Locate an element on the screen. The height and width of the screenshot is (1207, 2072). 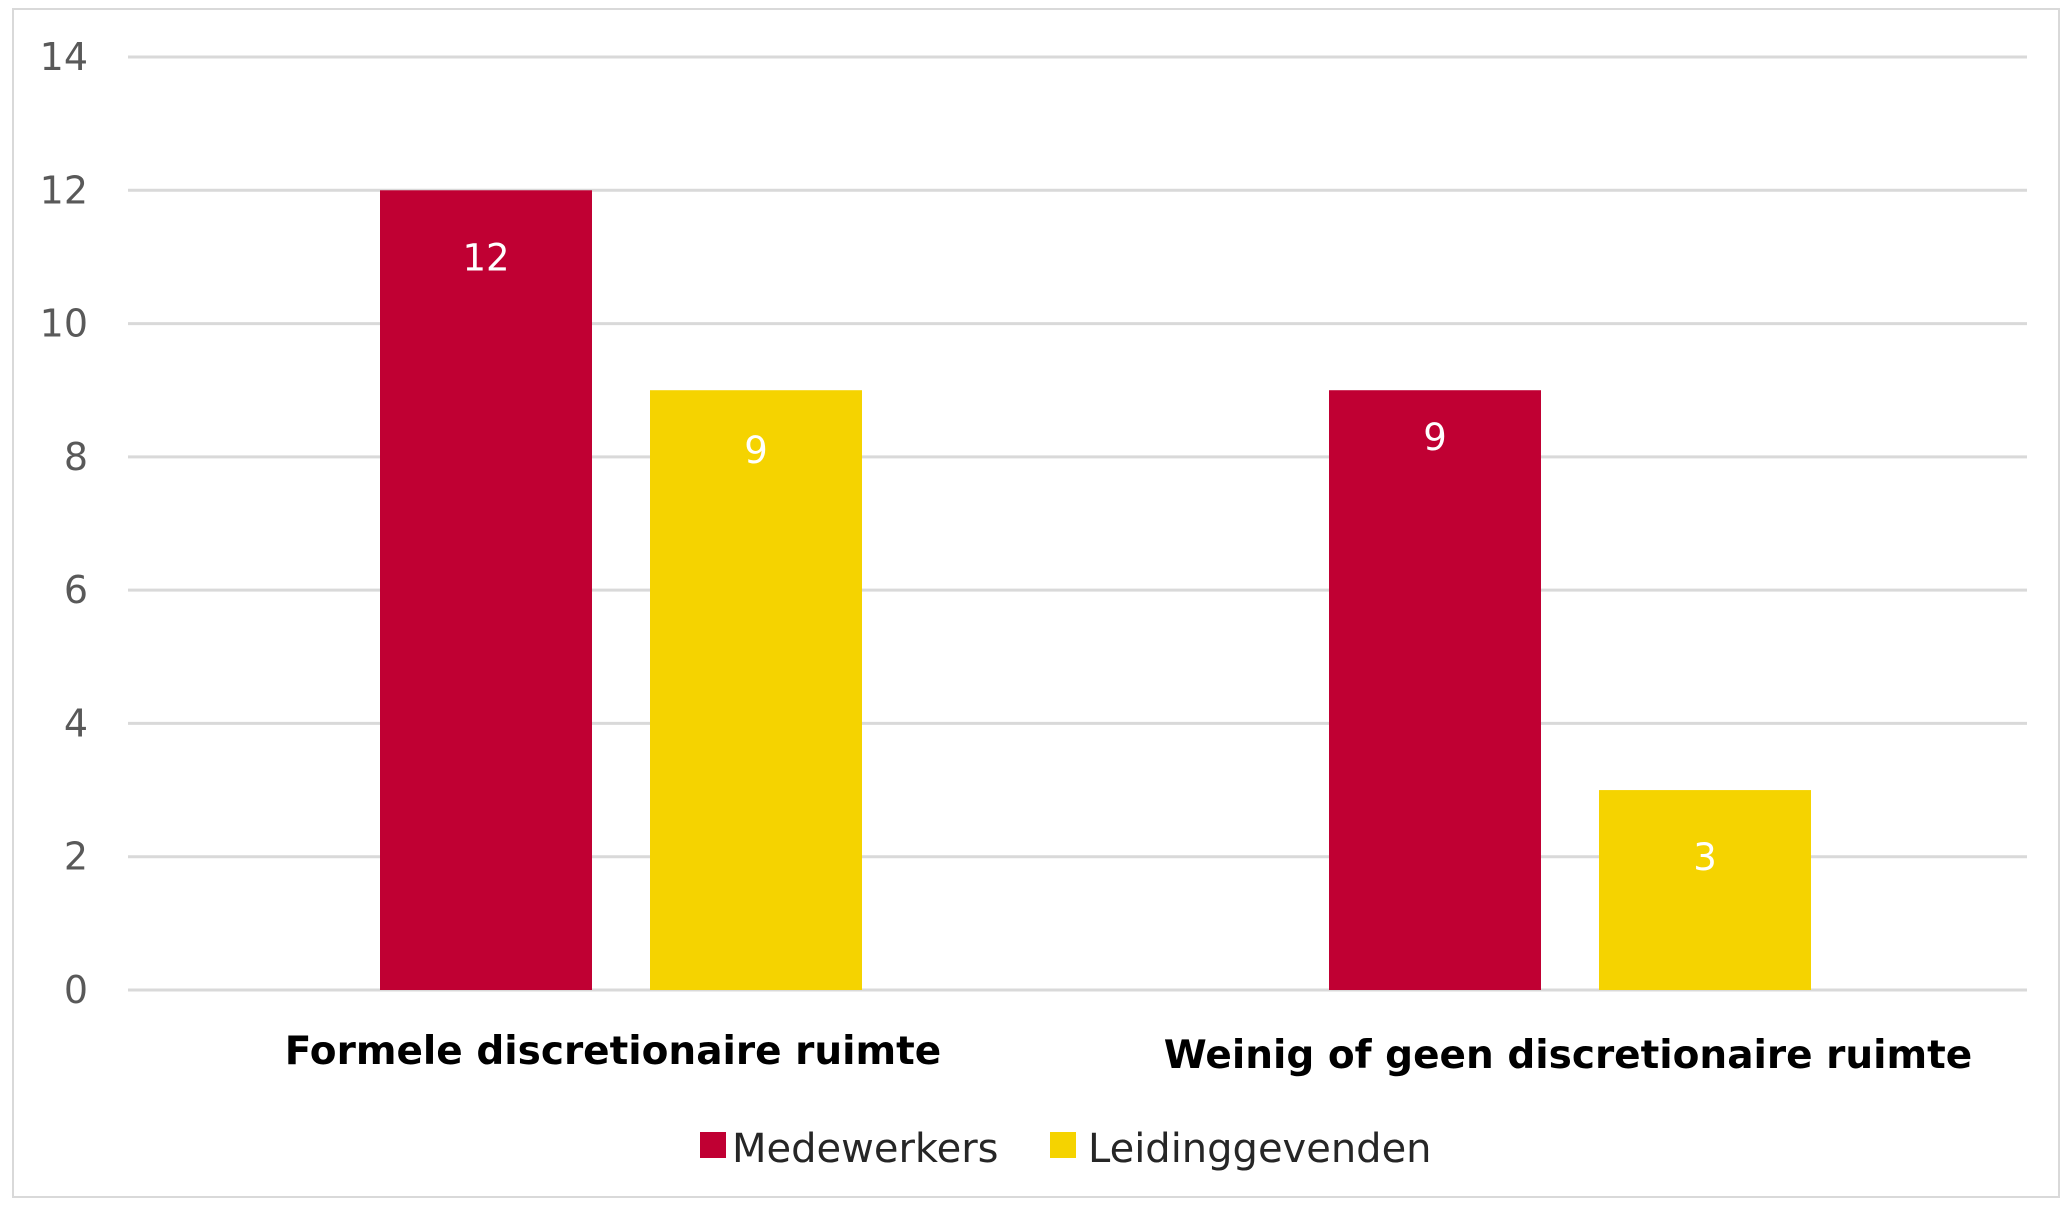
y-tick-label: 12 is located at coordinates (64, 190).